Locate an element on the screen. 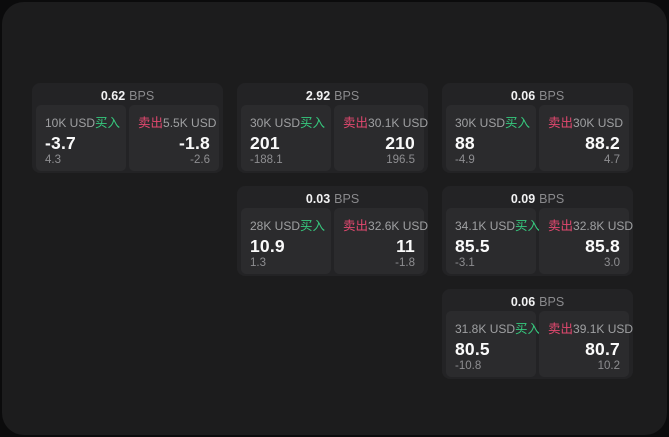 This screenshot has height=437, width=669. sell-price: -1.8 is located at coordinates (194, 143).